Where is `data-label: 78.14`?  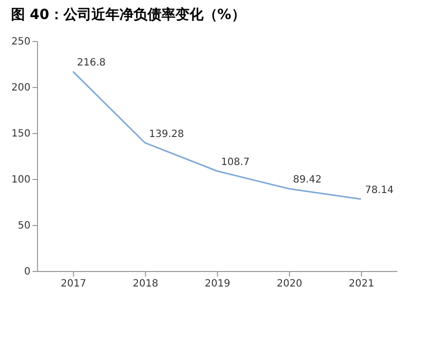 data-label: 78.14 is located at coordinates (379, 190).